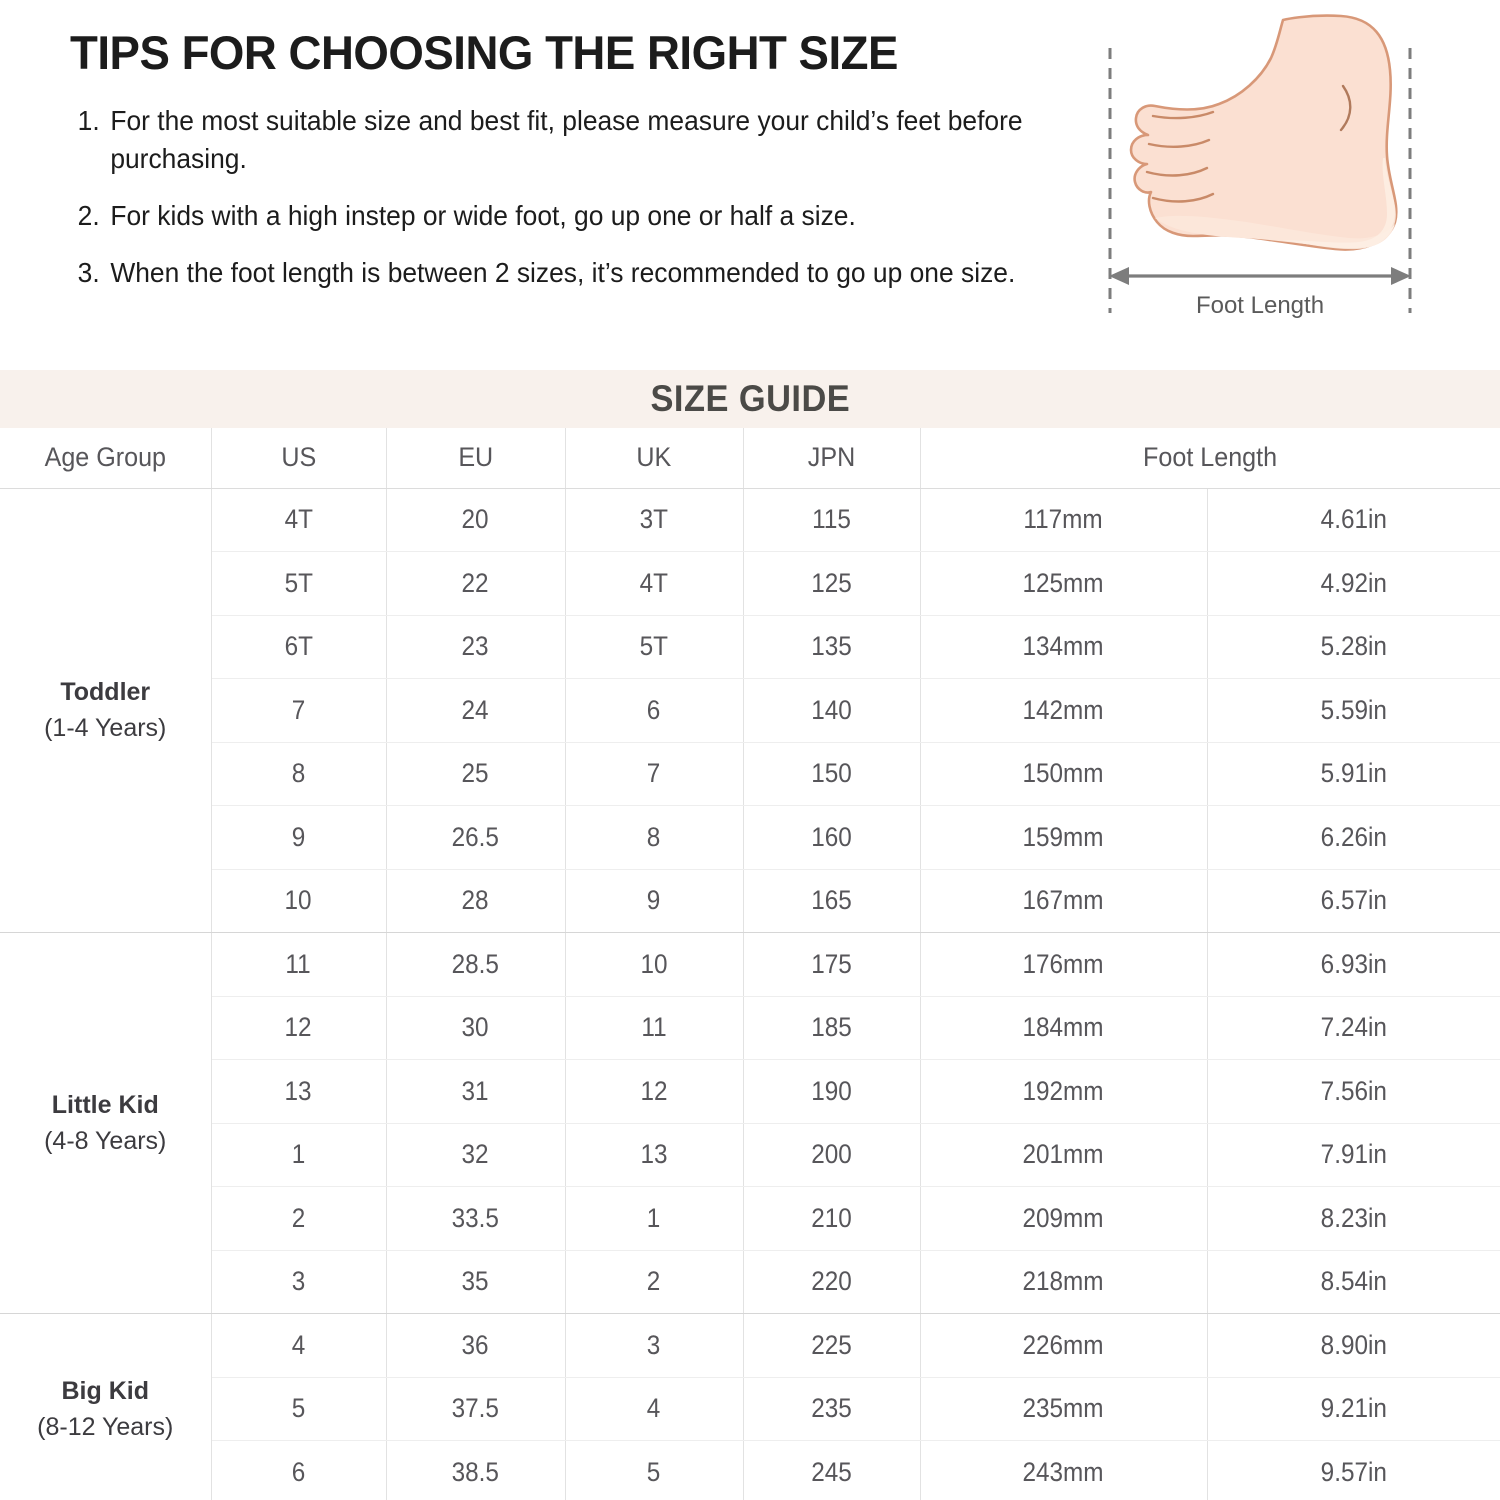 This screenshot has height=1500, width=1500. What do you see at coordinates (1063, 1090) in the screenshot?
I see `cell-value: 192mm` at bounding box center [1063, 1090].